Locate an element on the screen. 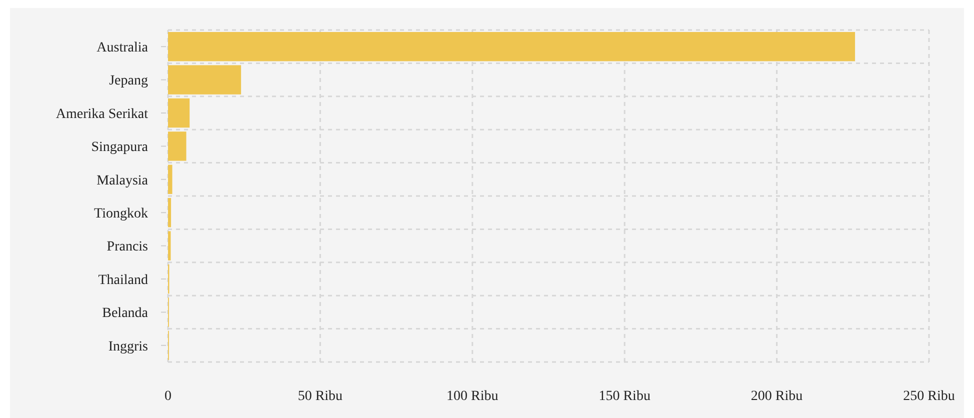 The height and width of the screenshot is (418, 974). y-tick-label: Amerika Serikat is located at coordinates (102, 114).